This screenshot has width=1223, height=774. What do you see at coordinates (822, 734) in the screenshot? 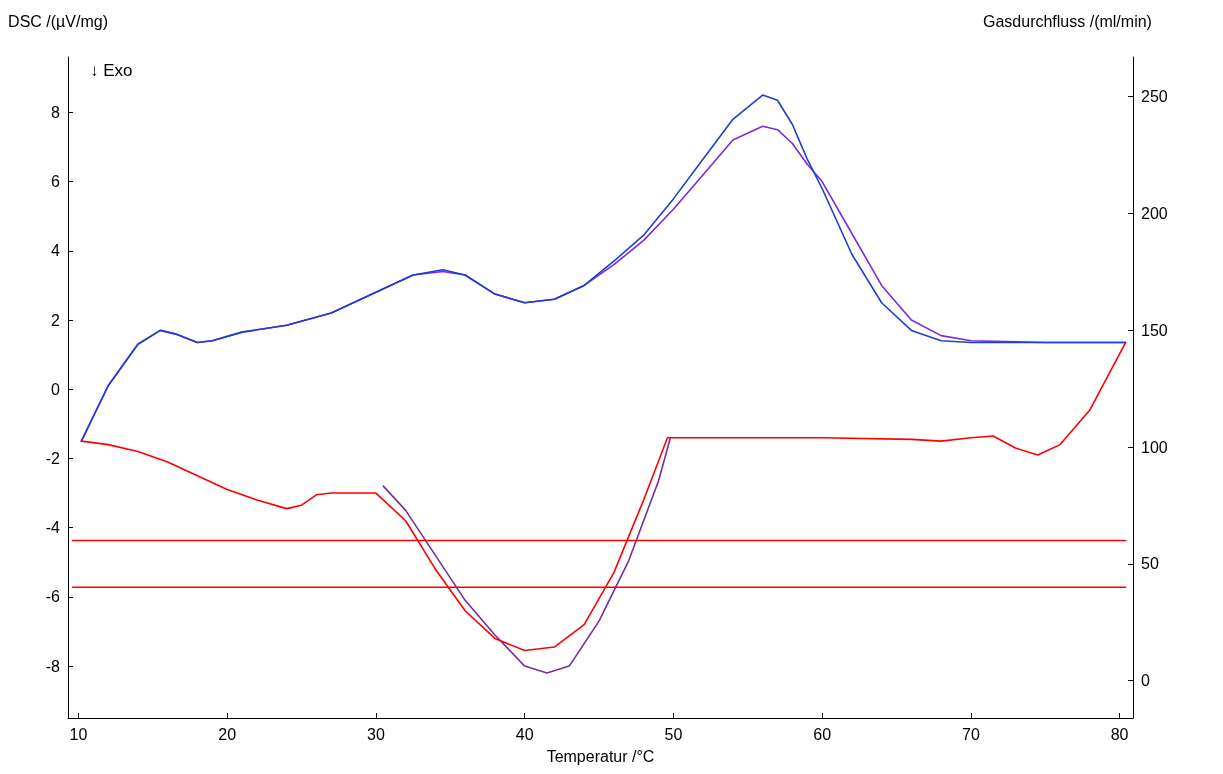
I see `x-tick-label: 60` at bounding box center [822, 734].